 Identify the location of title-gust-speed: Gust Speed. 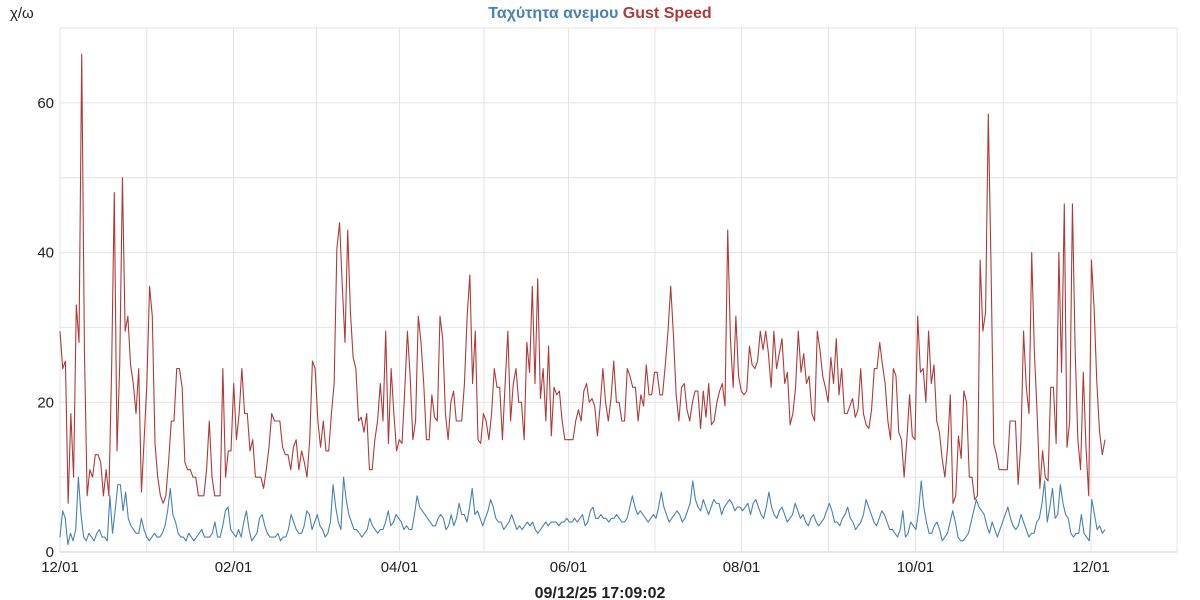
(667, 13).